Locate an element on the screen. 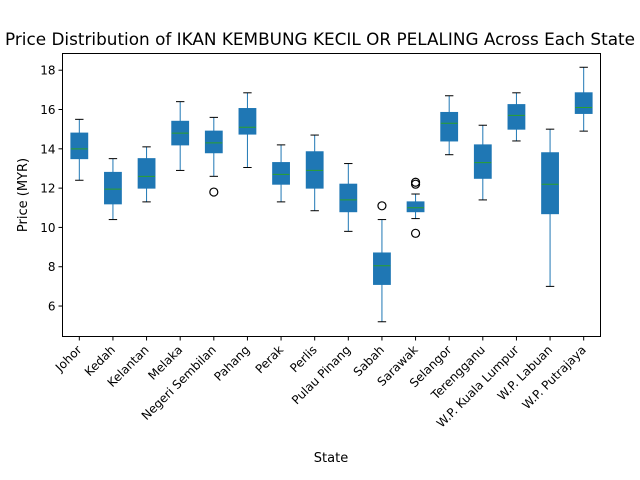 Image resolution: width=640 pixels, height=480 pixels. y-tick-label: 18 is located at coordinates (47, 71).